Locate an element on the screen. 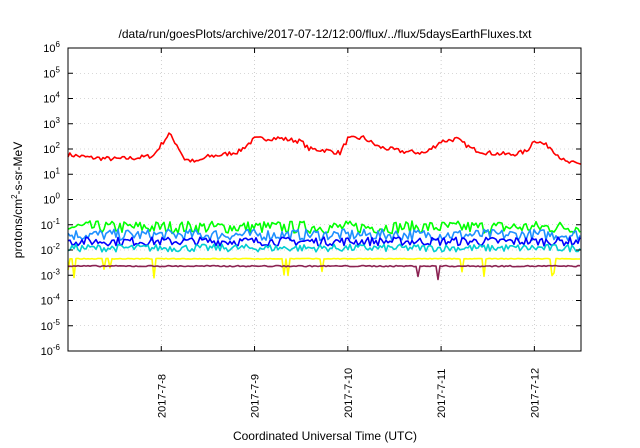 Image resolution: width=640 pixels, height=448 pixels. y-tick-label: 10⁻¹ is located at coordinates (51, 224).